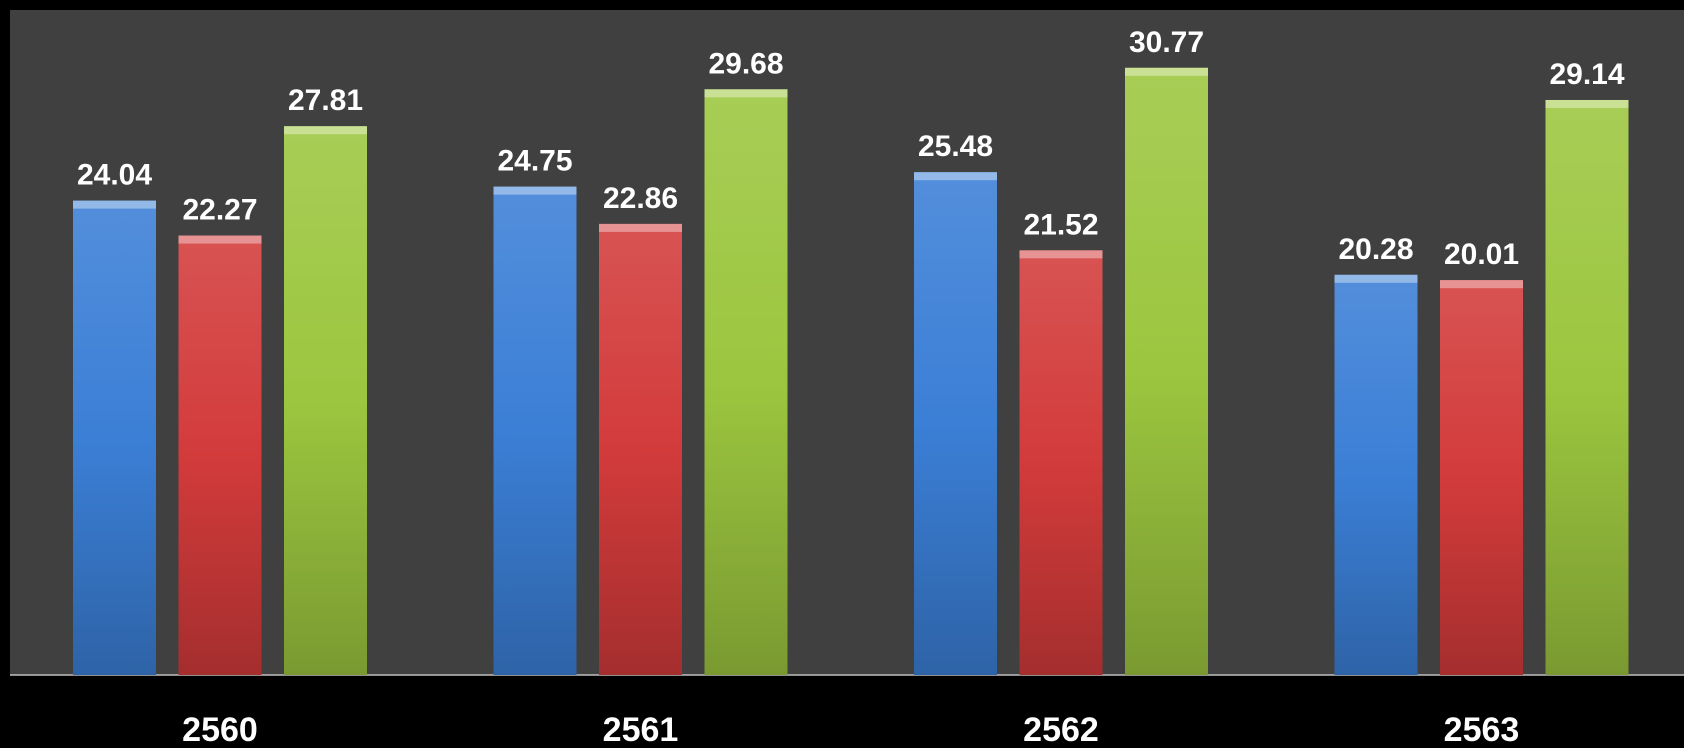 The height and width of the screenshot is (748, 1684). Describe the element at coordinates (1482, 729) in the screenshot. I see `x-tick-label: 2563` at that location.